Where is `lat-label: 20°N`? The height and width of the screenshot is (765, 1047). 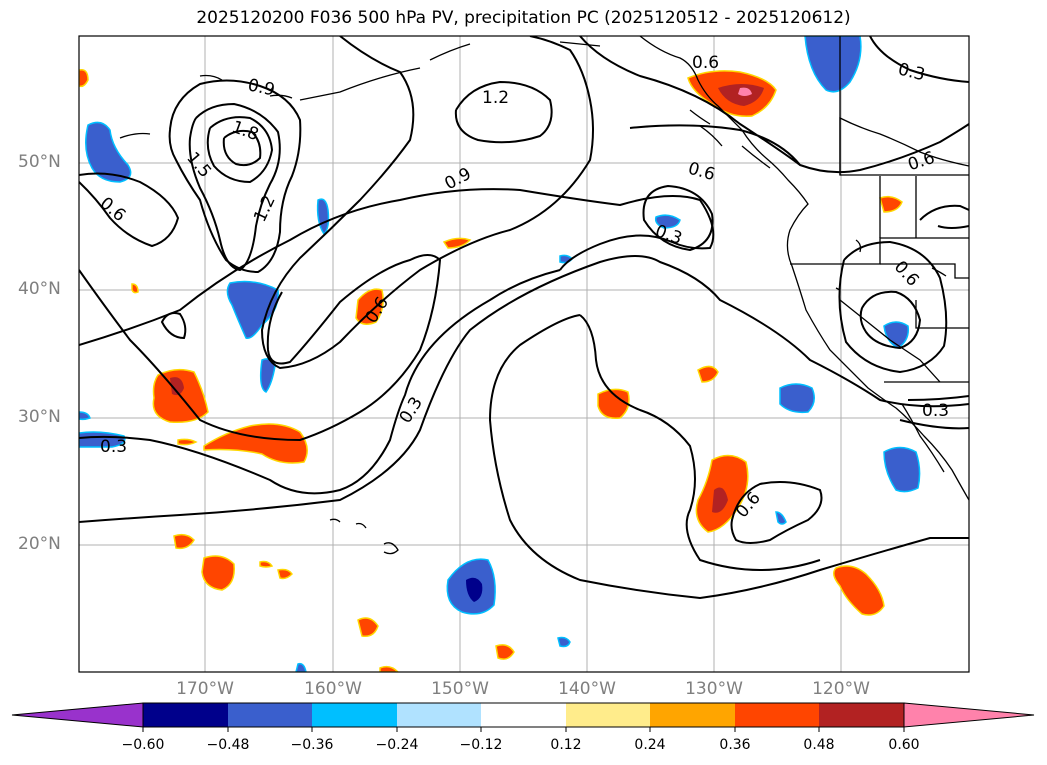
lat-label: 20°N is located at coordinates (39, 544).